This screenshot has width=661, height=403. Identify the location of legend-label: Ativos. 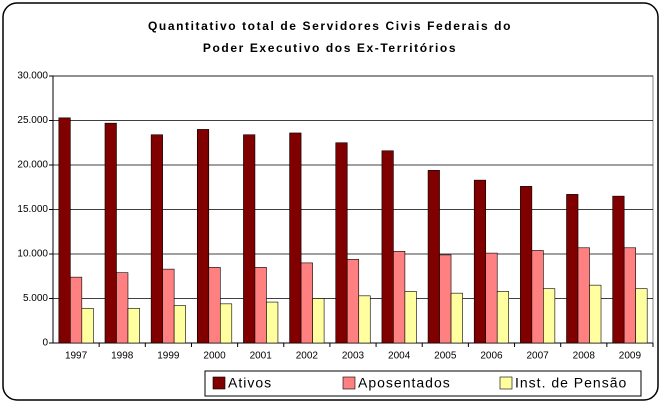
(250, 383).